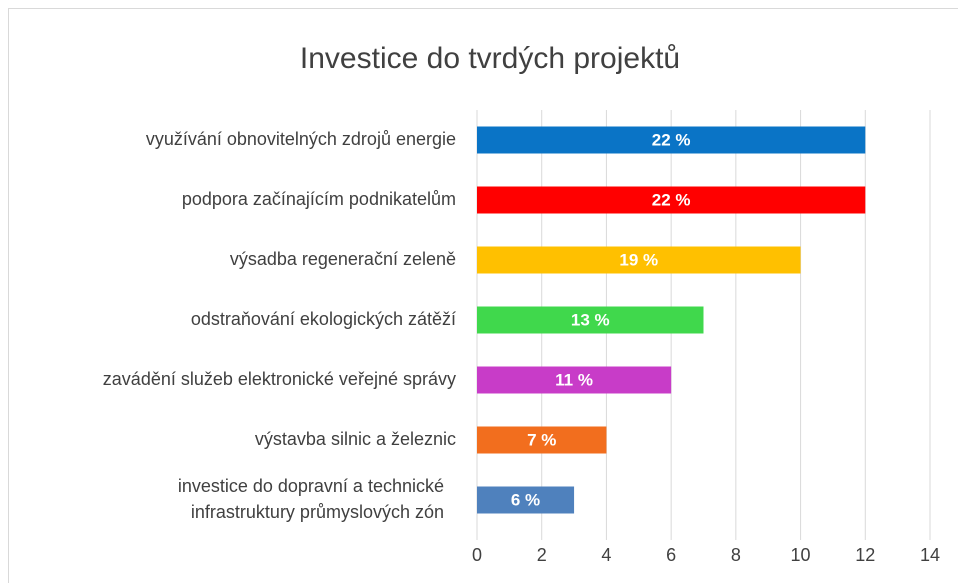 This screenshot has width=958, height=583. What do you see at coordinates (671, 555) in the screenshot?
I see `x-tick-label: 6` at bounding box center [671, 555].